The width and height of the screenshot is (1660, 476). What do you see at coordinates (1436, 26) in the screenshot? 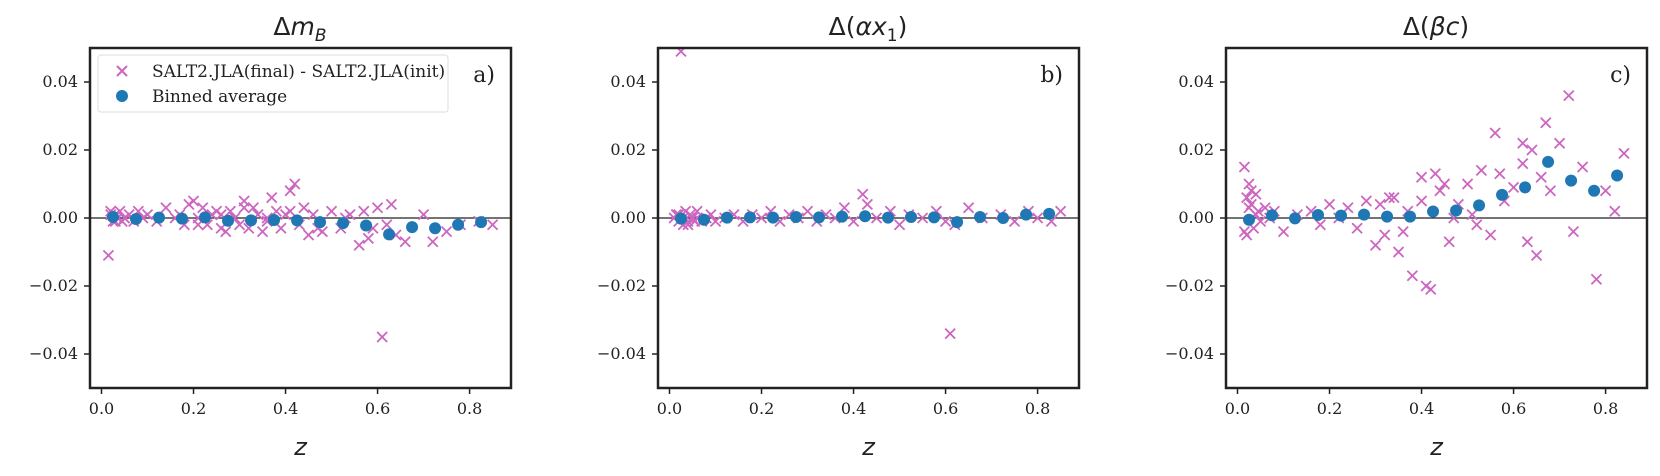
I see `panel-c-title: Δ(βc)` at bounding box center [1436, 26].